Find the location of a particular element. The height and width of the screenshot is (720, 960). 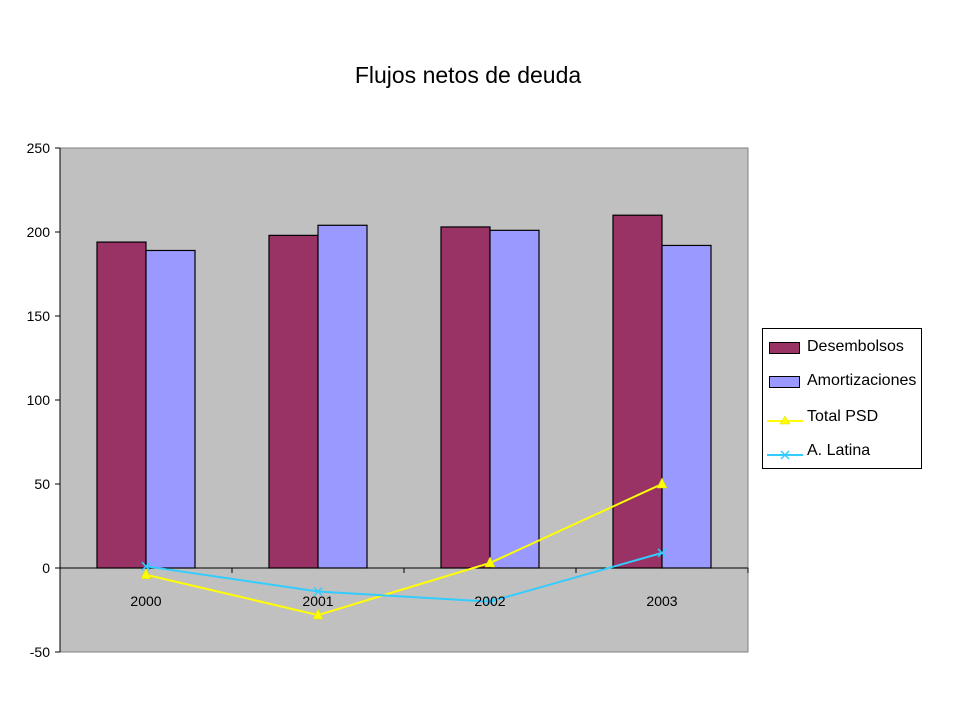

x-tick-label: 2003 is located at coordinates (661, 601).